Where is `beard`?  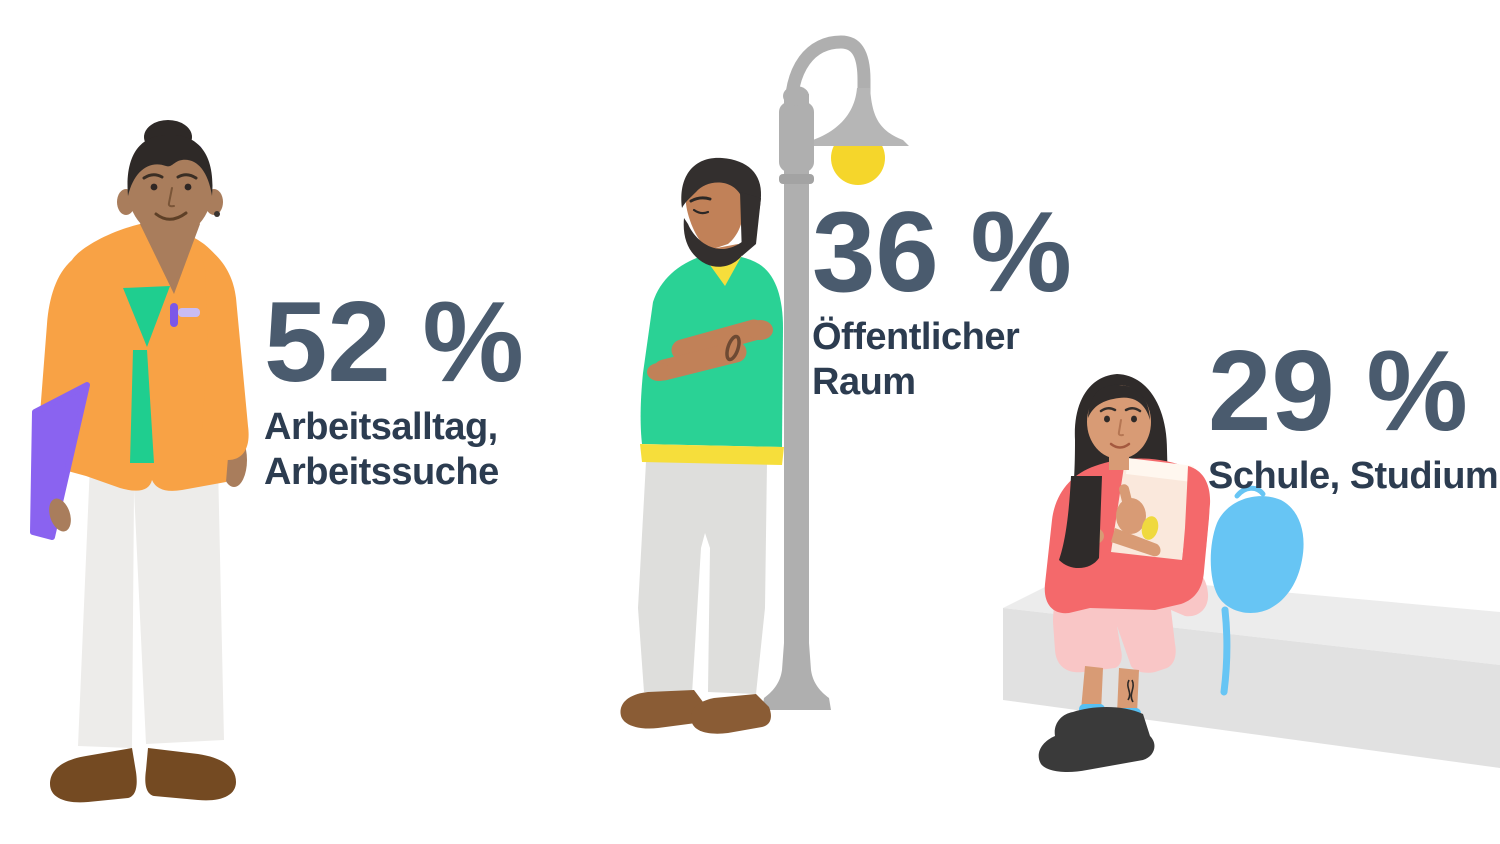
beard is located at coordinates (716, 242).